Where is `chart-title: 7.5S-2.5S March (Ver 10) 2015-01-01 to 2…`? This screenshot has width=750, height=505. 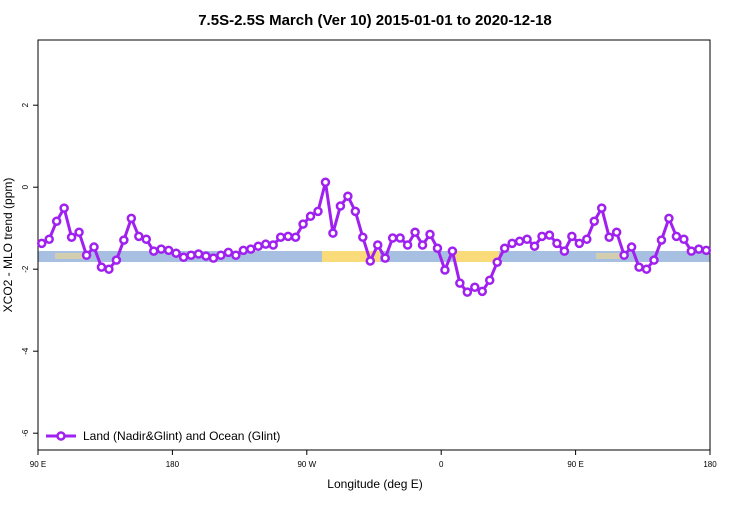 chart-title: 7.5S-2.5S March (Ver 10) 2015-01-01 to 2… is located at coordinates (375, 20).